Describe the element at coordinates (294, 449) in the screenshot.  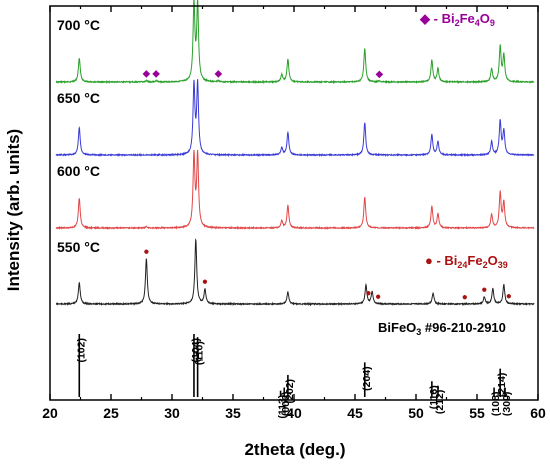
I see `x-axis-label: 2theta (deg.)` at that location.